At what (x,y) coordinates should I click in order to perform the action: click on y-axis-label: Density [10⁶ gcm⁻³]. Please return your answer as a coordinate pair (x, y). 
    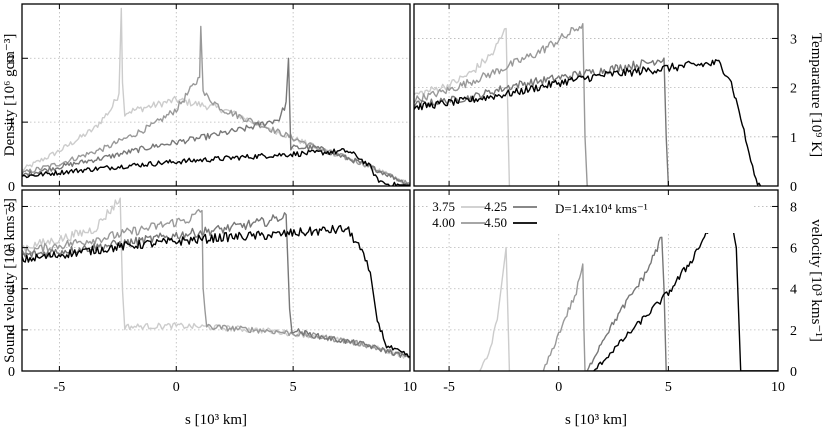
    Looking at the image, I should click on (10, 95).